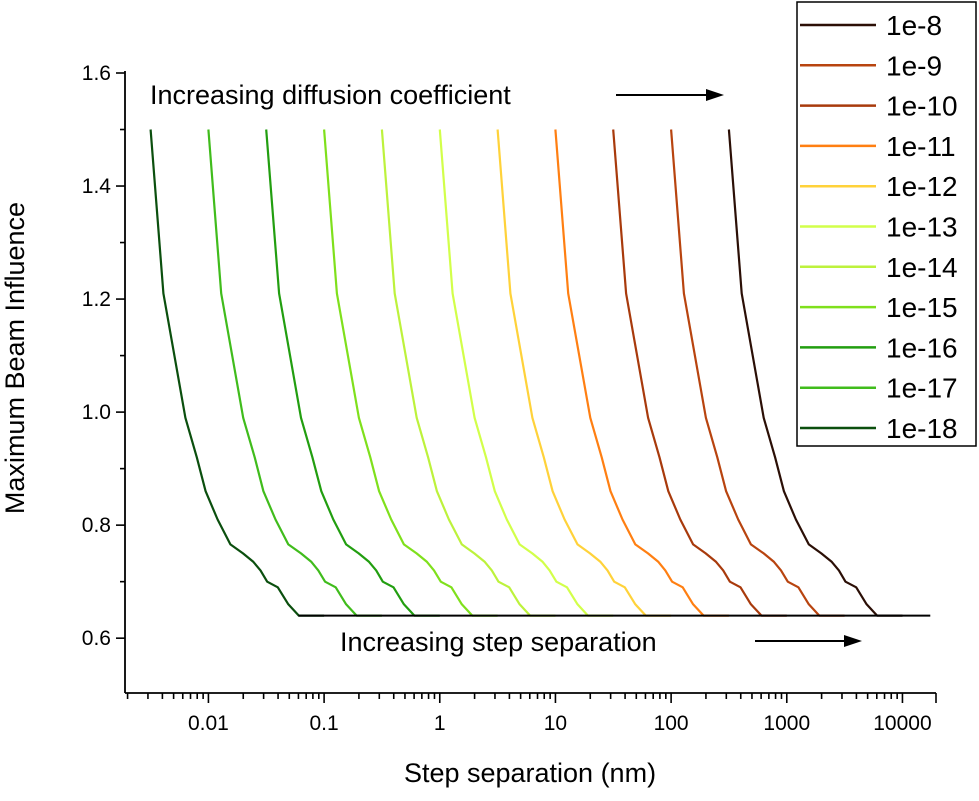 The image size is (979, 801). I want to click on y-tick-label: 1.0, so click(96, 412).